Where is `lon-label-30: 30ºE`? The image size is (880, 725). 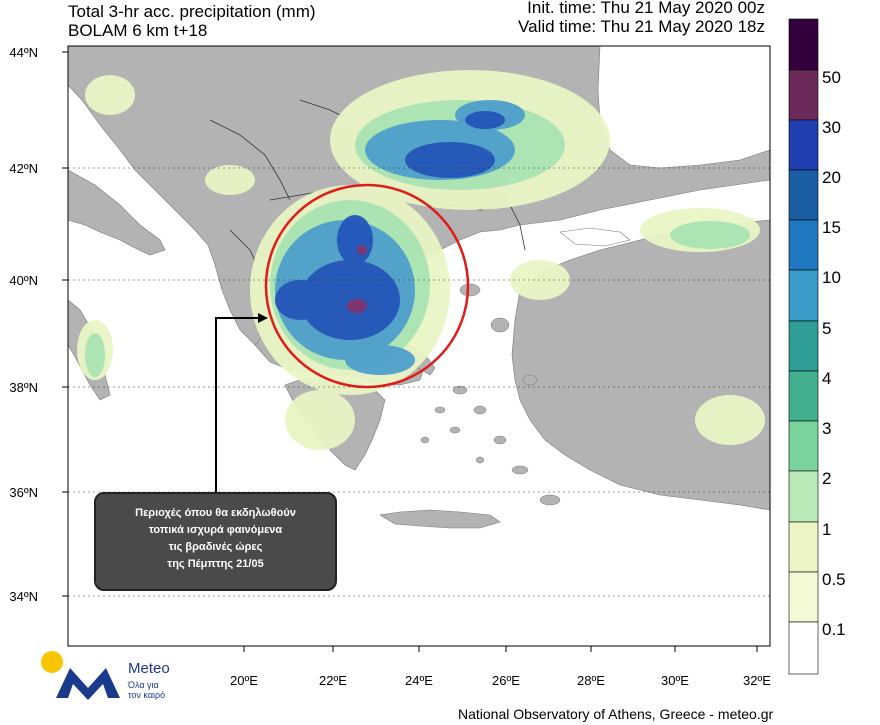 lon-label-30: 30ºE is located at coordinates (675, 680).